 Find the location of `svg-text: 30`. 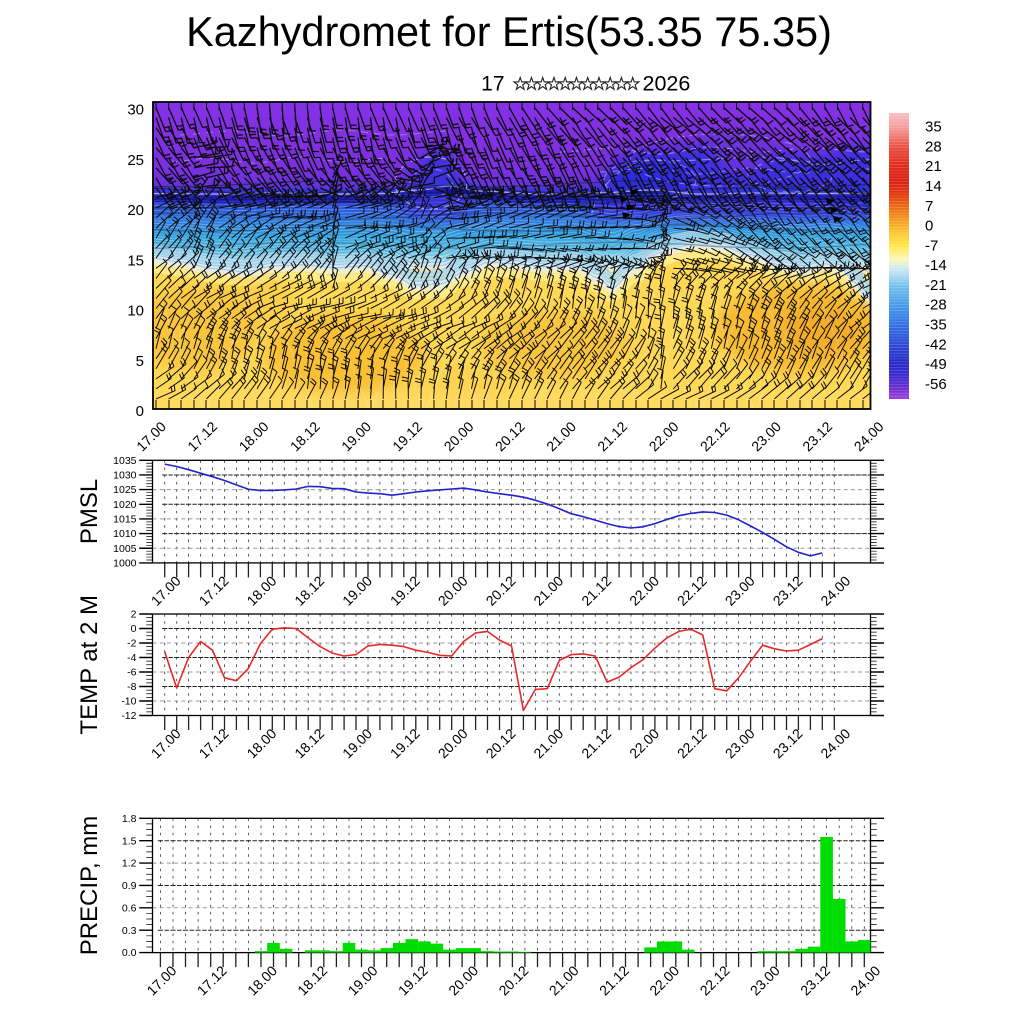

svg-text: 30 is located at coordinates (135, 110).